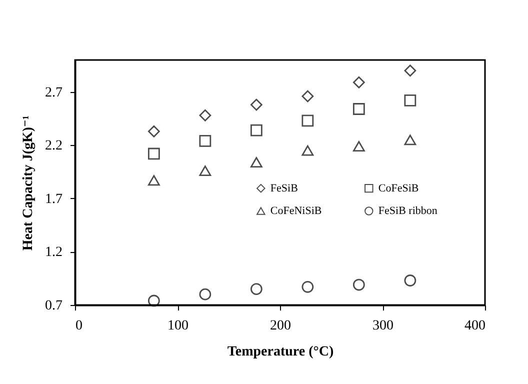  Describe the element at coordinates (284, 188) in the screenshot. I see `legend-label: FeSiB` at that location.